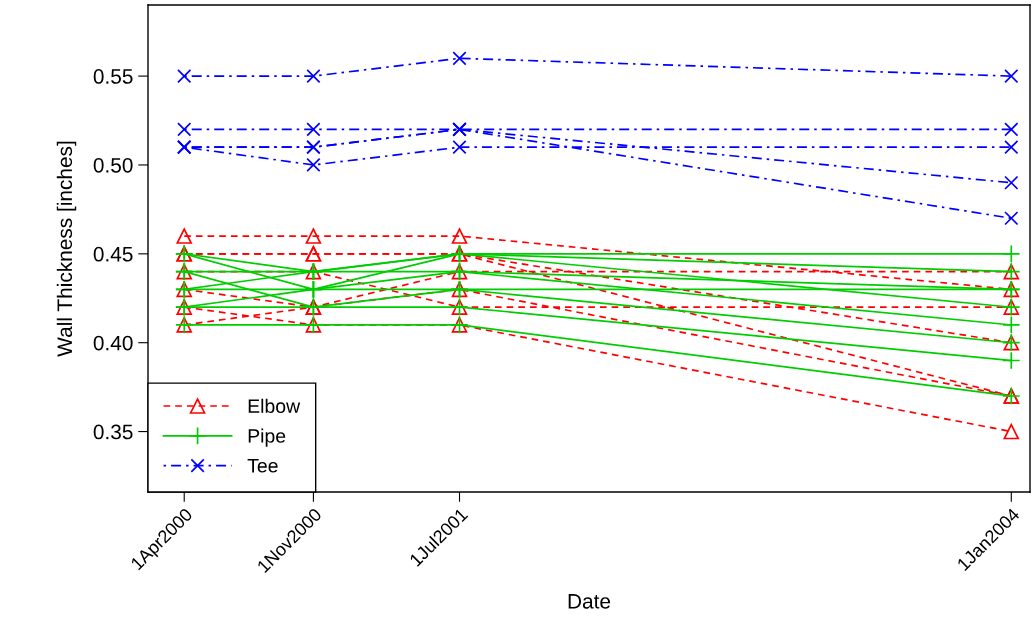  What do you see at coordinates (113, 432) in the screenshot?
I see `y-tick-label: 0.35` at bounding box center [113, 432].